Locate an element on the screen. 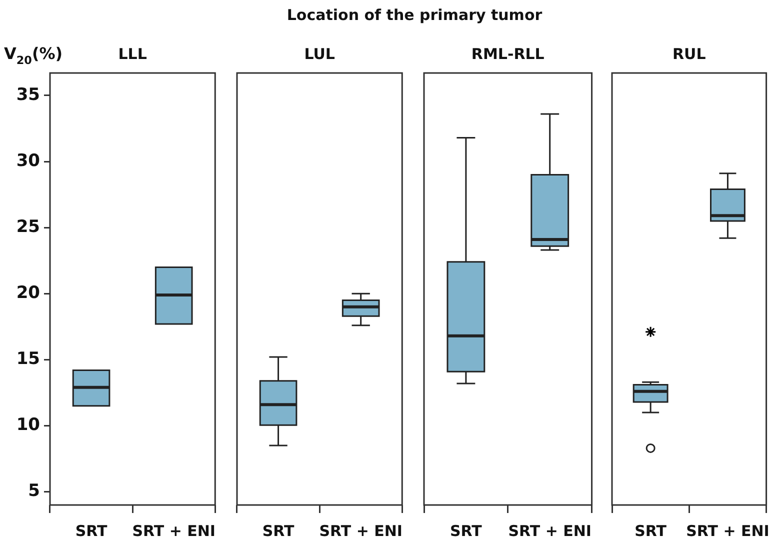 The image size is (781, 551). y-tick-label: 30 is located at coordinates (28, 160).